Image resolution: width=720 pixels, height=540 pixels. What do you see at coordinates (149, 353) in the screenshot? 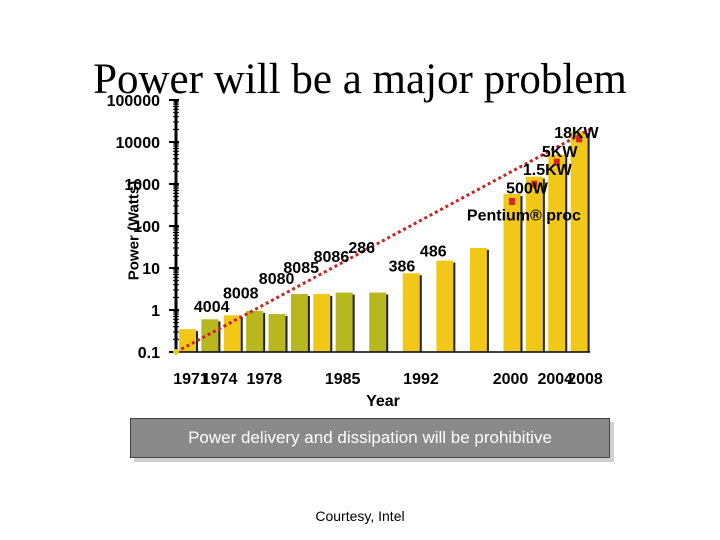
I see `y-tick-label: 0.1` at bounding box center [149, 353].